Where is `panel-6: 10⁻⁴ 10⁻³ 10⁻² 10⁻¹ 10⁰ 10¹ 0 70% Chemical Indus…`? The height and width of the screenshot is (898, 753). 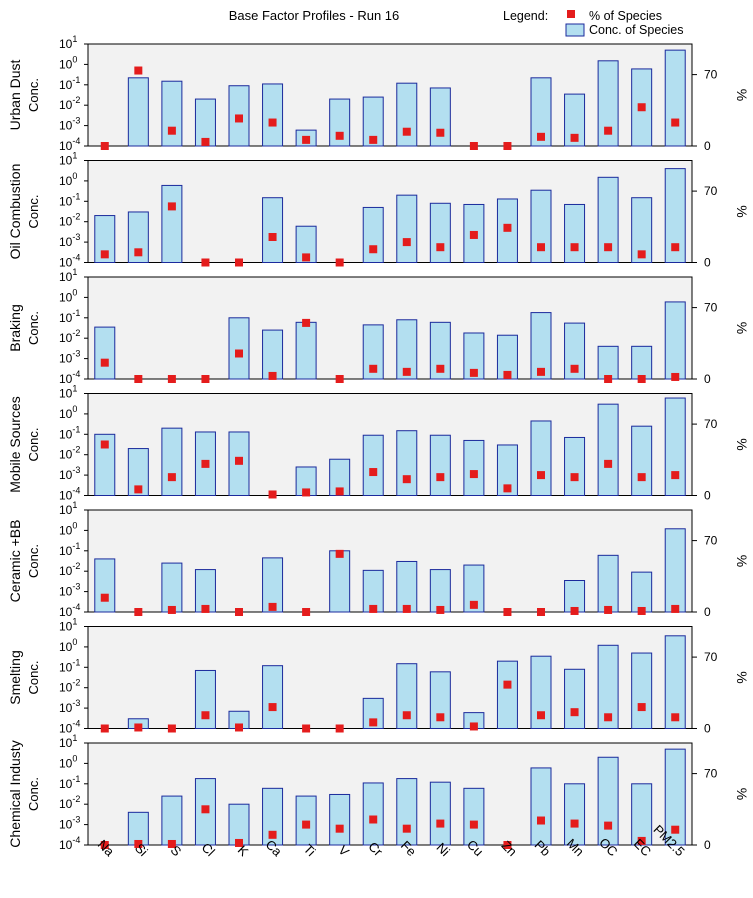 panel-6: 10⁻⁴ 10⁻³ 10⁻² 10⁻¹ 10⁰ 10¹ 0 70% Chemical Indus… is located at coordinates (378, 792).